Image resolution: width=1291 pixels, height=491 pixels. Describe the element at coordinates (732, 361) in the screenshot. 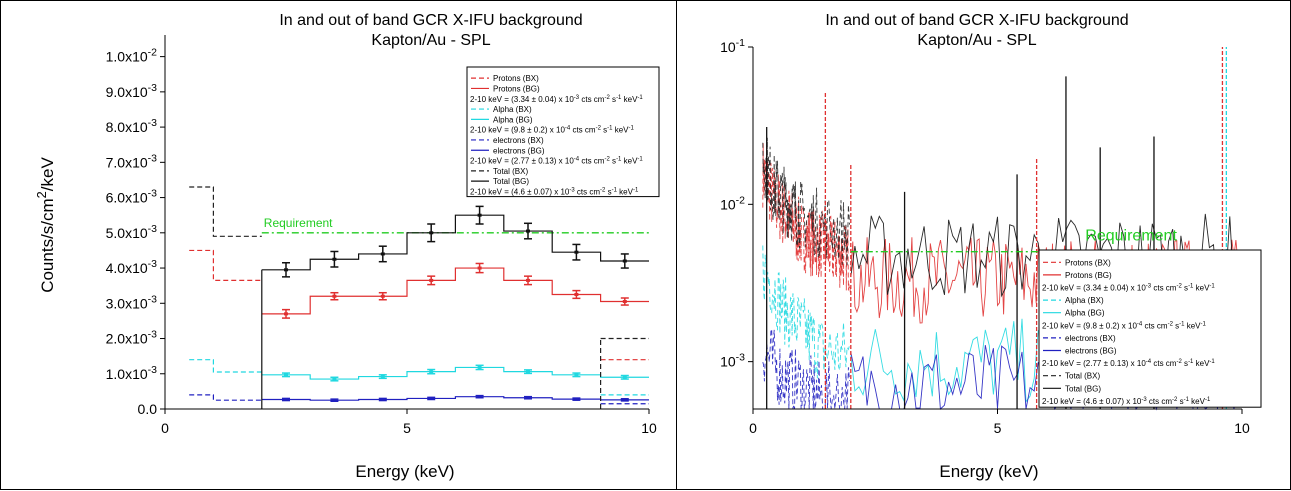

I see `y-tick-label: 10⁻³` at that location.